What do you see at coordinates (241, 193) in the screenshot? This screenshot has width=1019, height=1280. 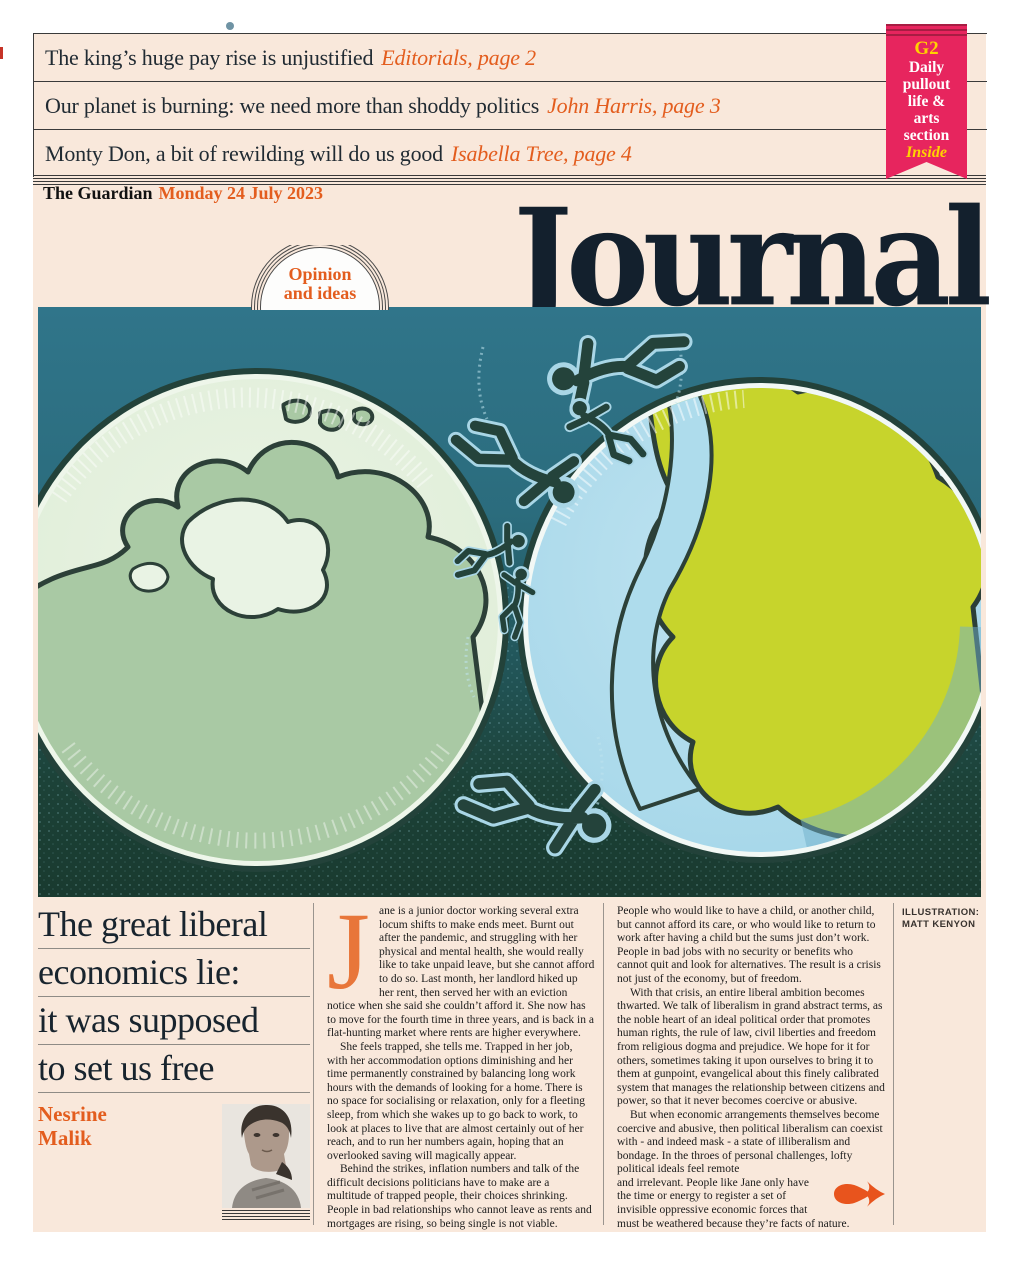 I see `issue-date: Monday 24 July 2023` at bounding box center [241, 193].